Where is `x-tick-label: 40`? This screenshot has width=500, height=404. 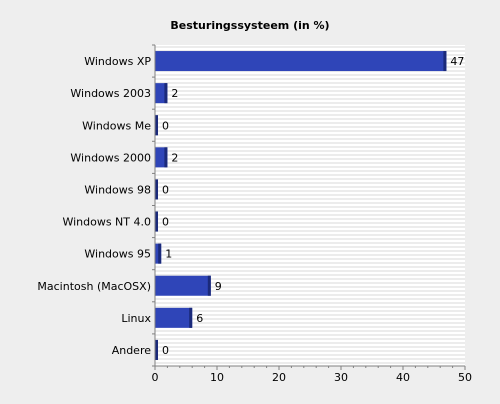
x-tick-label: 40 is located at coordinates (403, 377).